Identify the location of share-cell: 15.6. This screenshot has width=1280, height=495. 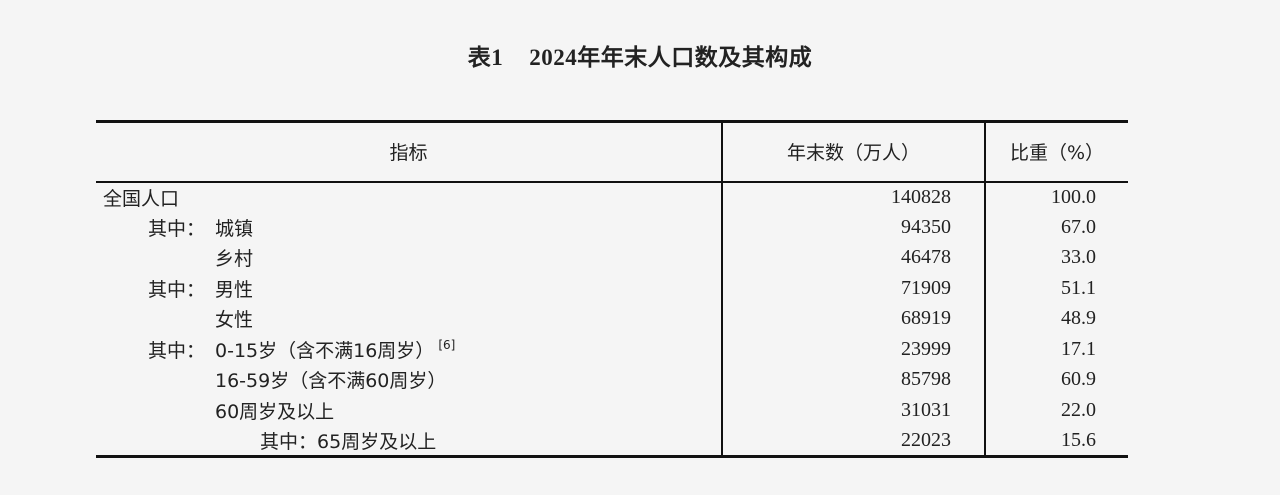
(1056, 441).